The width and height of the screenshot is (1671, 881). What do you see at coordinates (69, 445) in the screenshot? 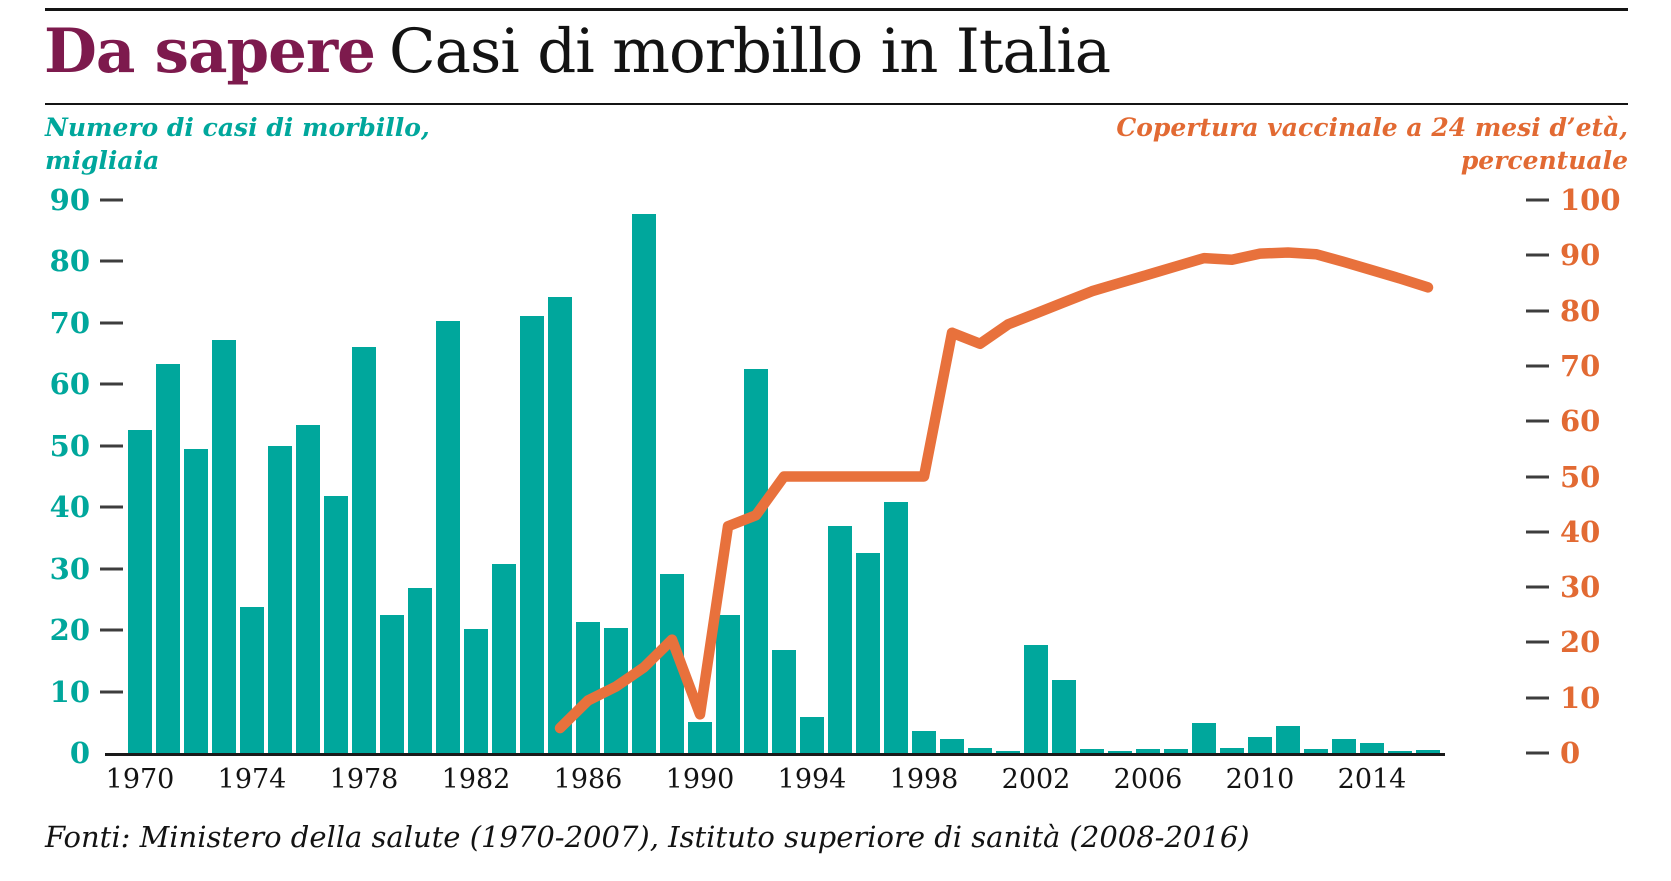
I see `left-axis-tick-label: 50` at bounding box center [69, 445].